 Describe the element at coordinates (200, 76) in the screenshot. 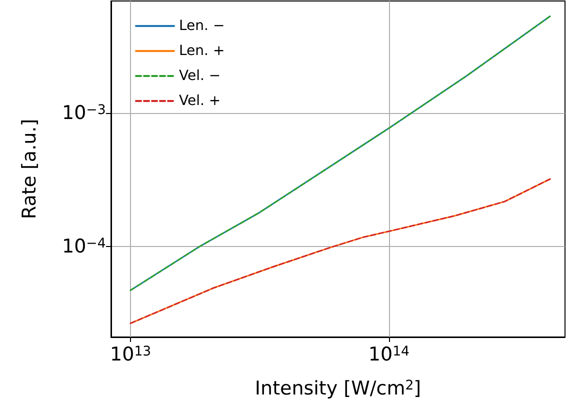

I see `legend-label: Vel. −` at that location.